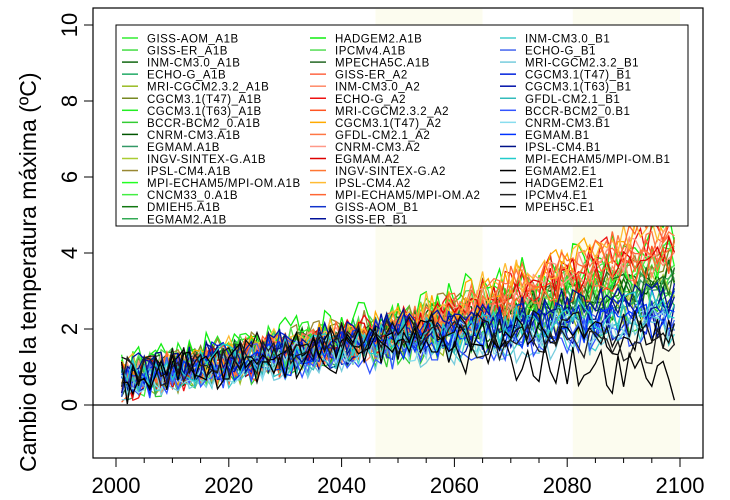  I want to click on legend-label: ECHO-G_A1B, so click(186, 76).